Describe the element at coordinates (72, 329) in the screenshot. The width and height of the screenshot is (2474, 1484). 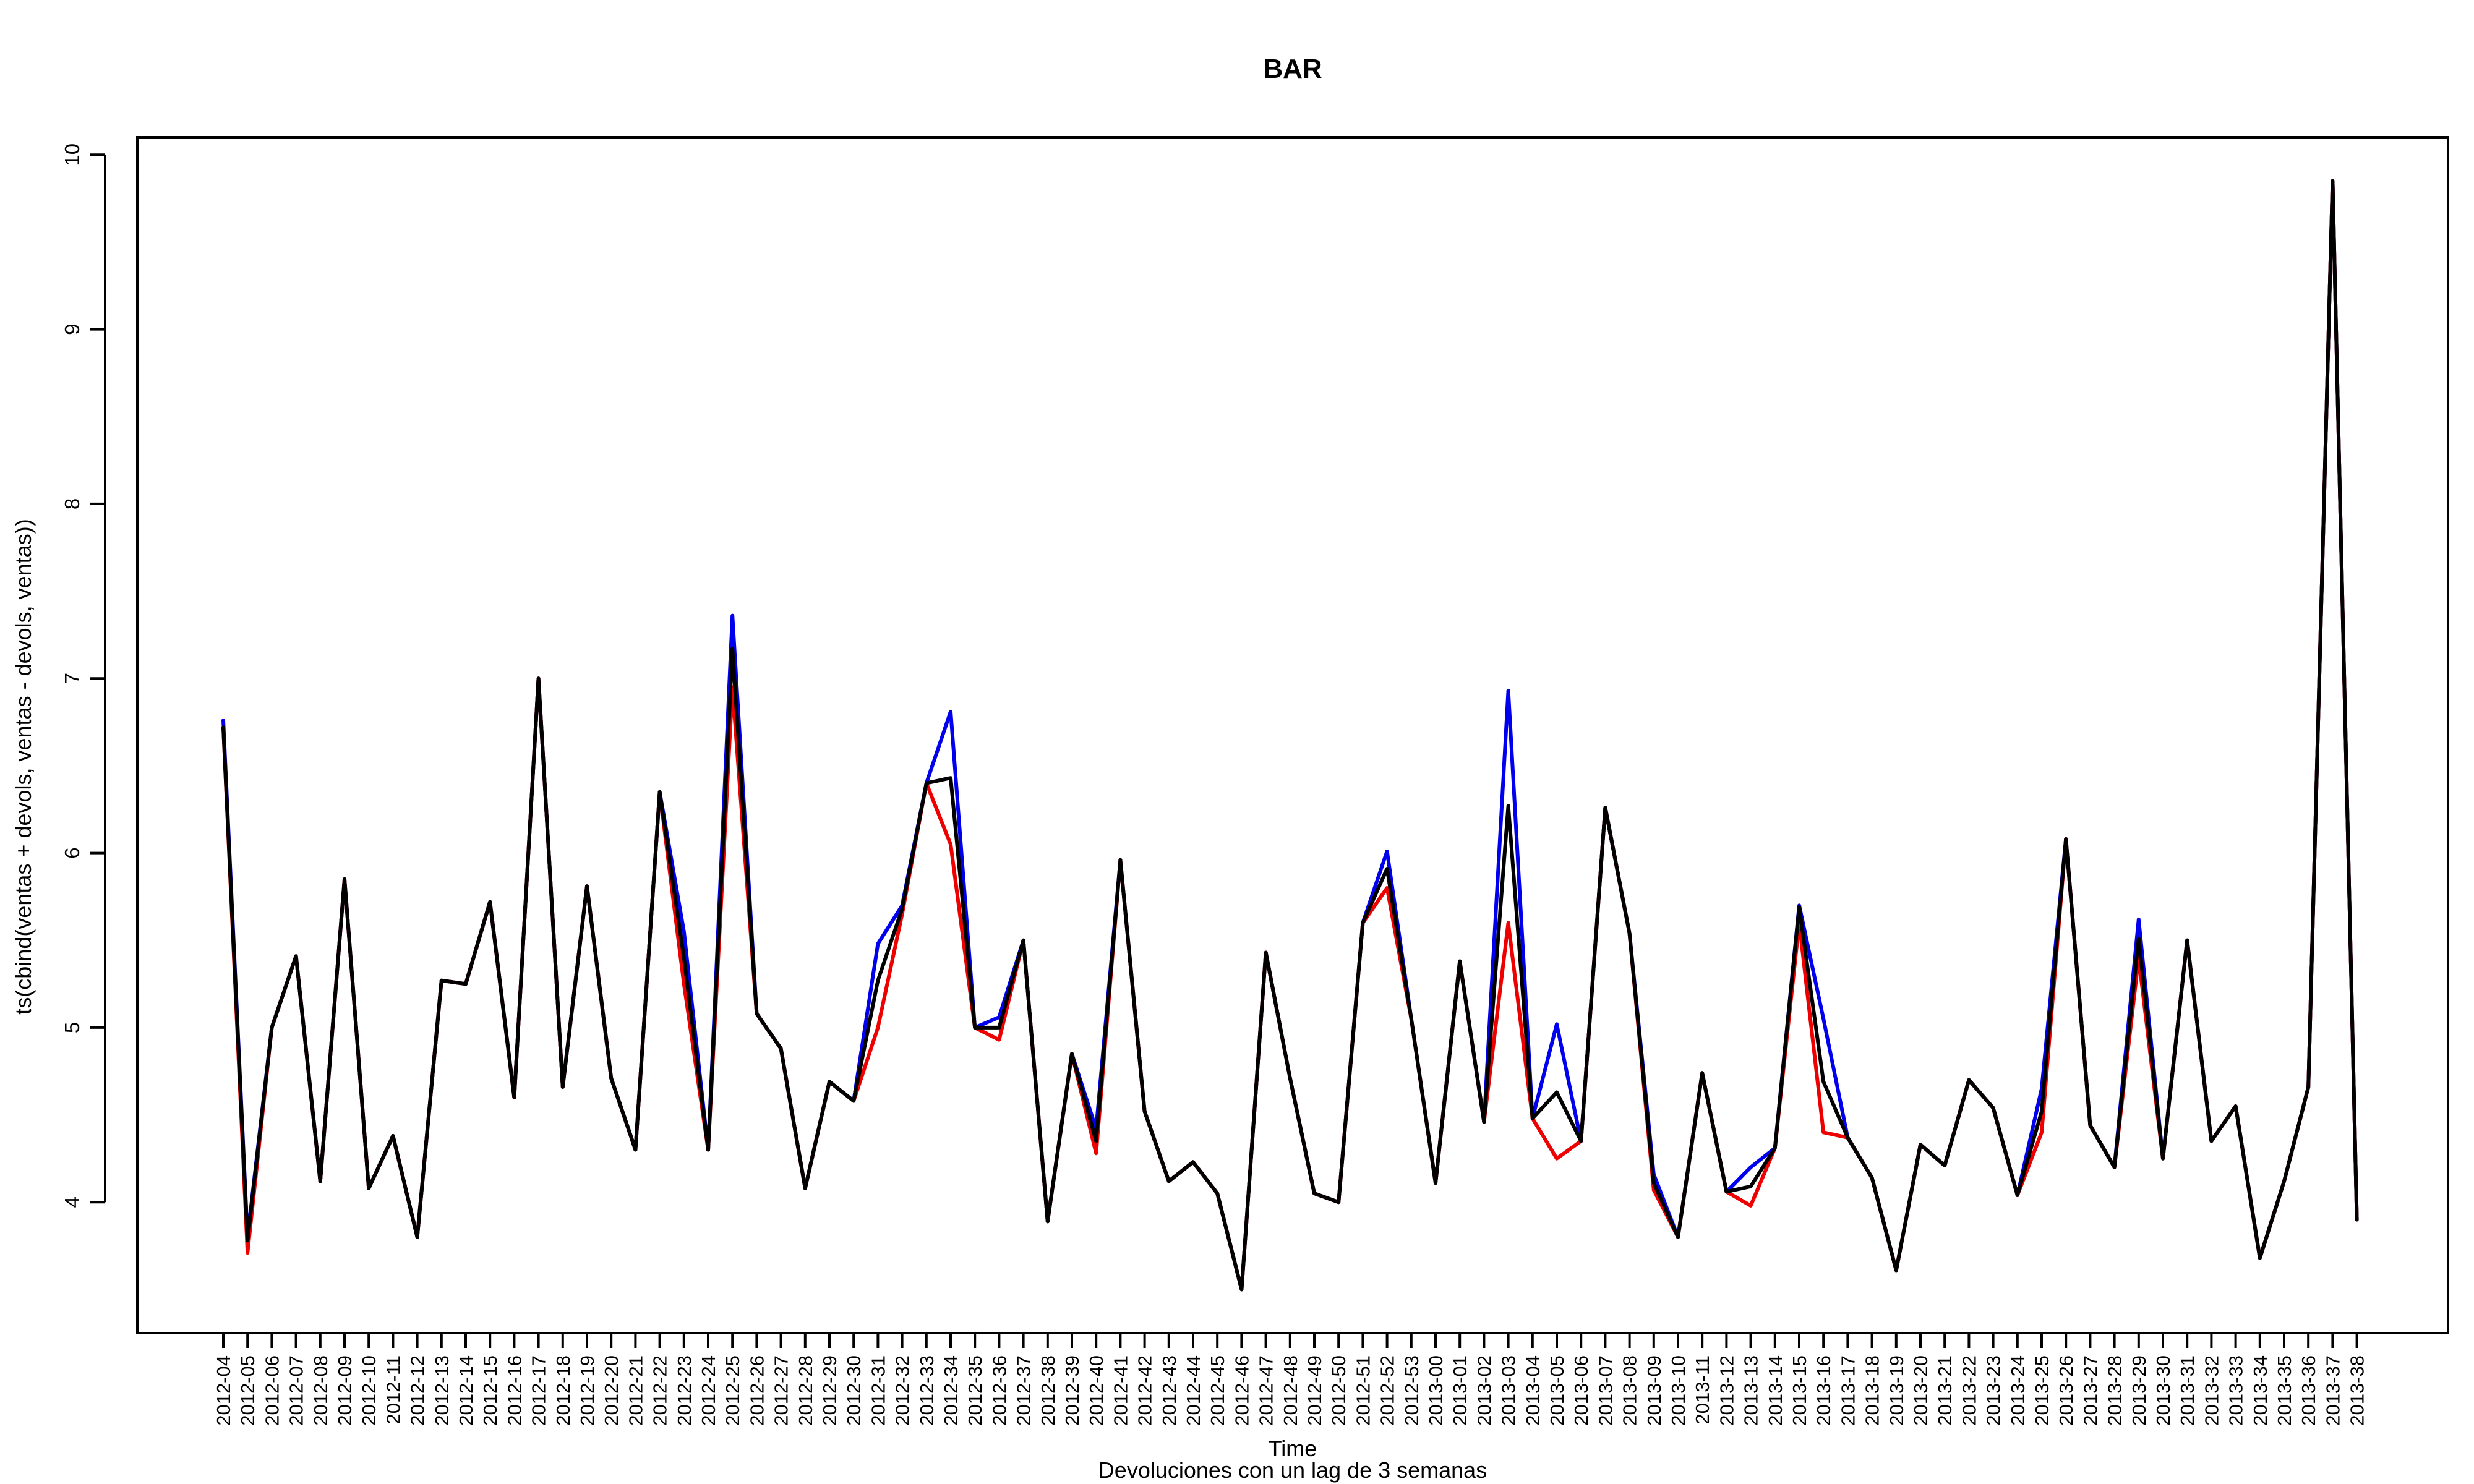
I see `y-tick-label: 9` at that location.